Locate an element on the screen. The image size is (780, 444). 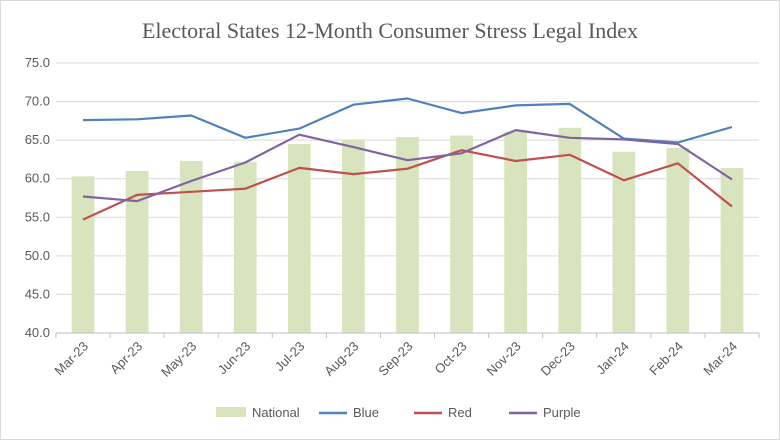
y-tick-label: 50.0 is located at coordinates (37, 255).